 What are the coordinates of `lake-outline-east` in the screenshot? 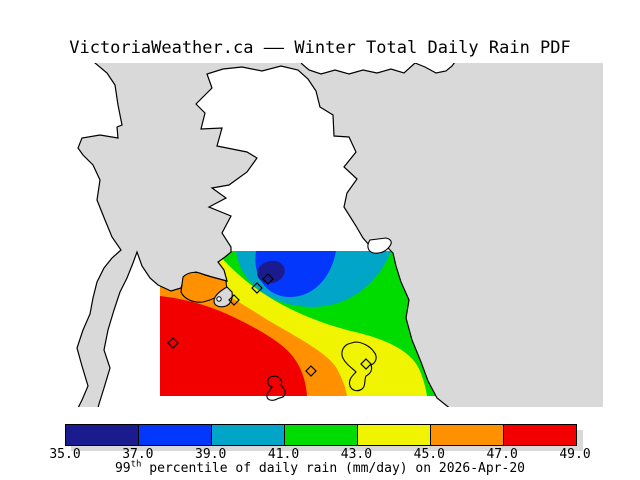 It's located at (359, 366).